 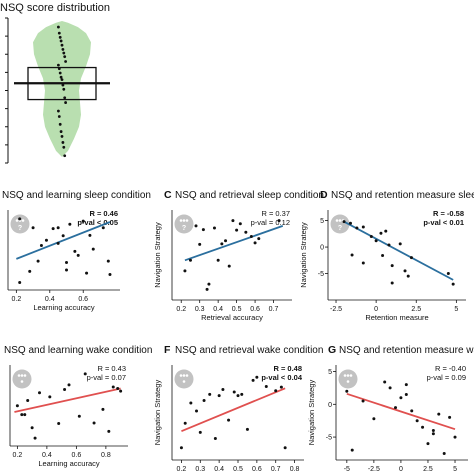 I want to click on panel-title: NSQ and learning wake condition, so click(x=78, y=350).